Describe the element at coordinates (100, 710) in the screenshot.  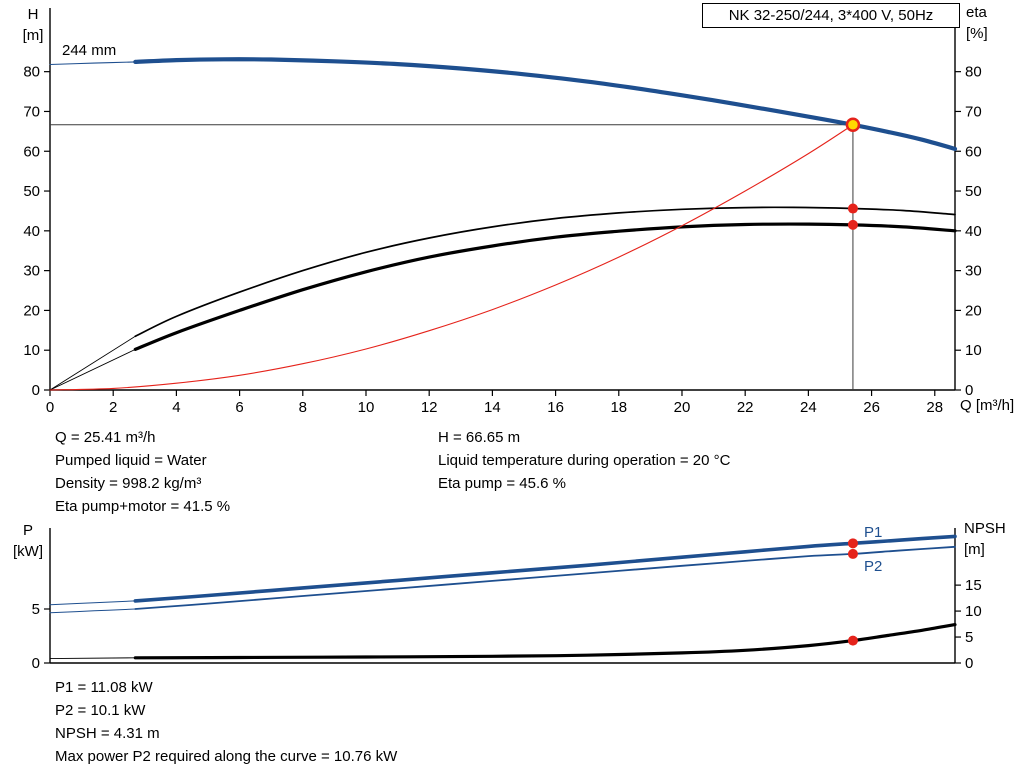
I see `info-line-p2: P2 = 10.1 kW` at that location.